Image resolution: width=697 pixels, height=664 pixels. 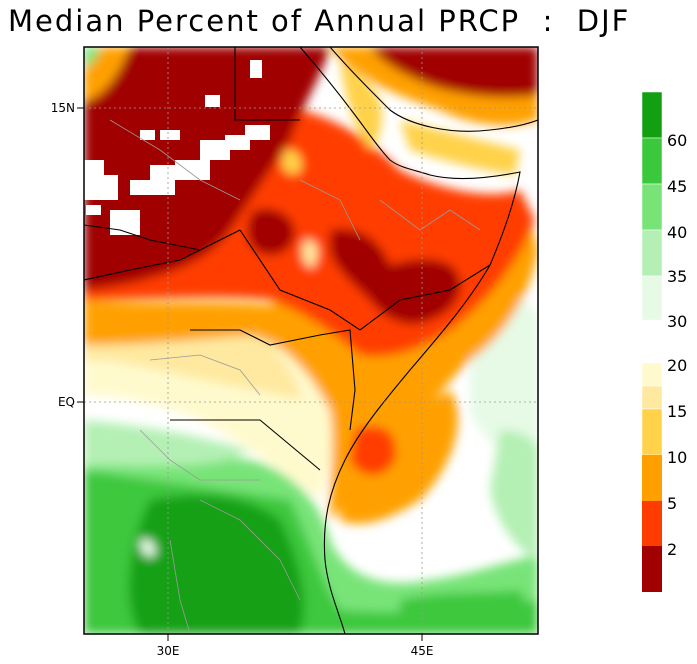 What do you see at coordinates (177, 147) in the screenshot?
I see `no-data-mask` at bounding box center [177, 147].